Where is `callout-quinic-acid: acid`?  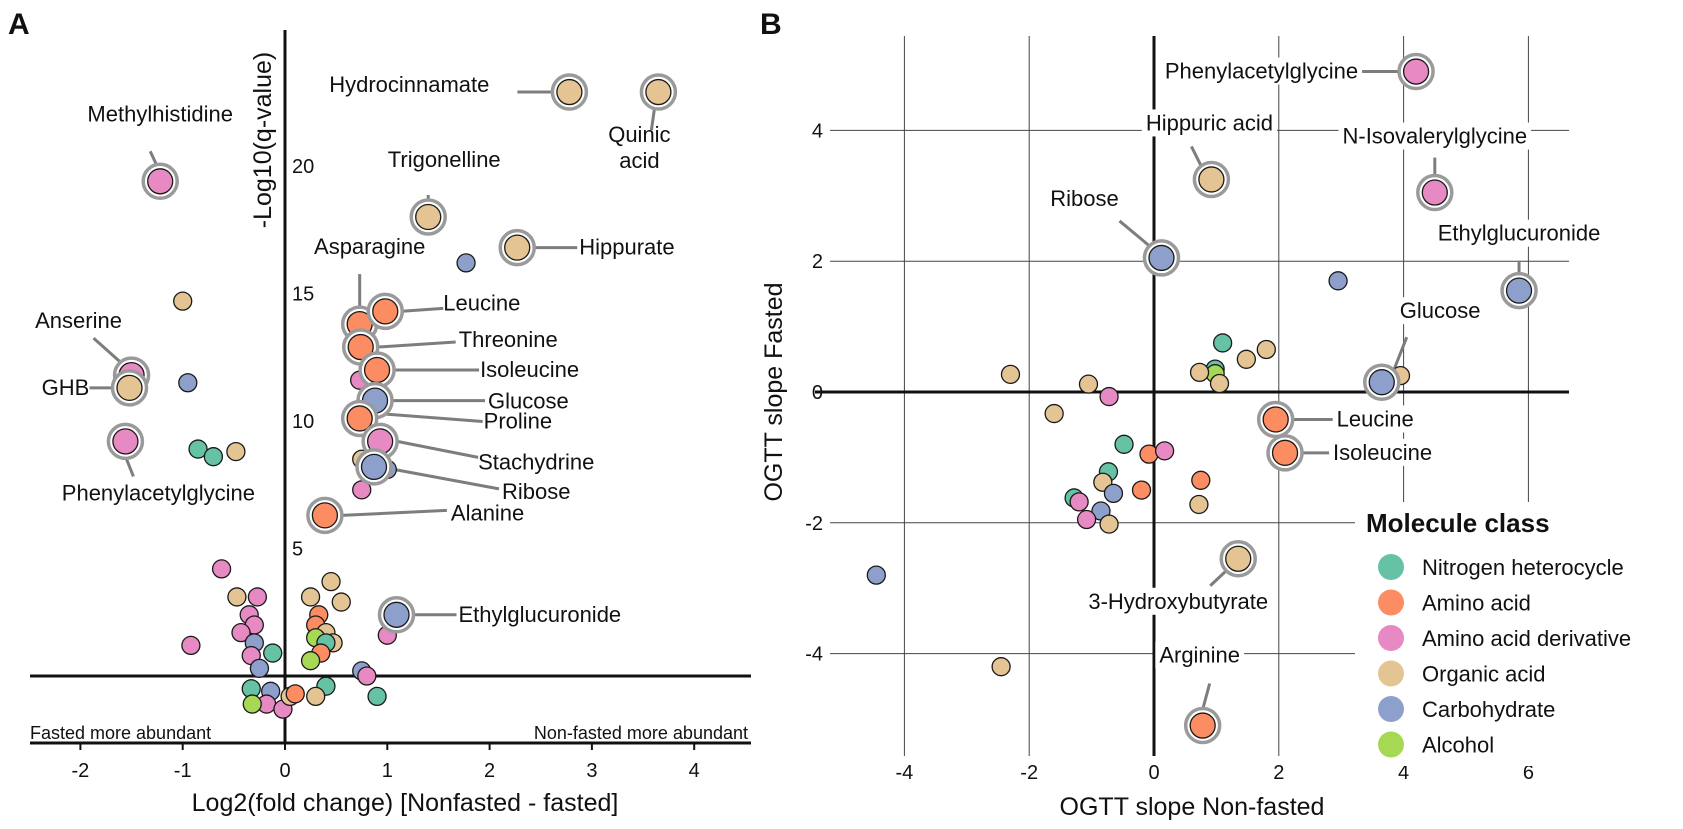 callout-quinic-acid: acid is located at coordinates (639, 160).